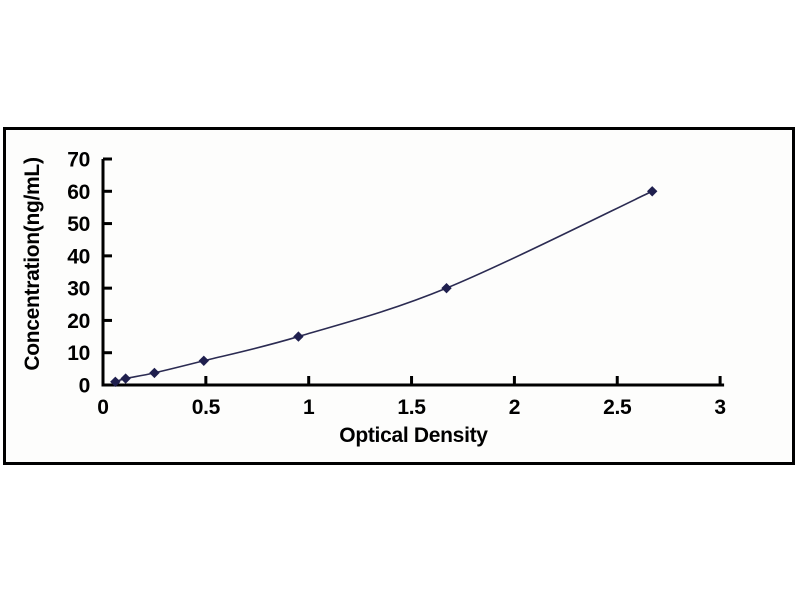  Describe the element at coordinates (206, 407) in the screenshot. I see `x-tick-label: 0.5` at that location.